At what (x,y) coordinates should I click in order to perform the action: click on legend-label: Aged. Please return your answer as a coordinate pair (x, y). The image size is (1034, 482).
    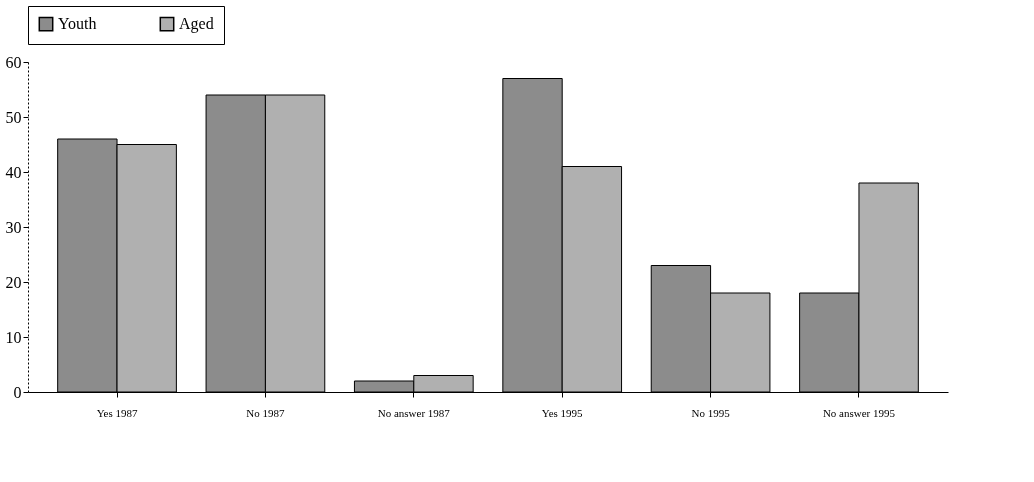
    Looking at the image, I should click on (196, 24).